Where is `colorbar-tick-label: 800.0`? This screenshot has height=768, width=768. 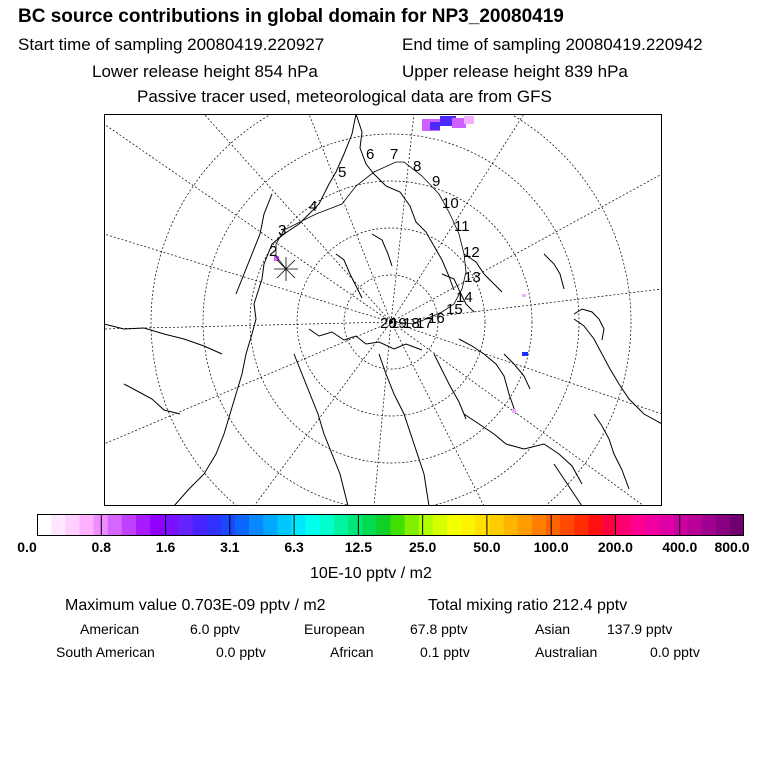
colorbar-tick-label: 800.0 is located at coordinates (732, 547).